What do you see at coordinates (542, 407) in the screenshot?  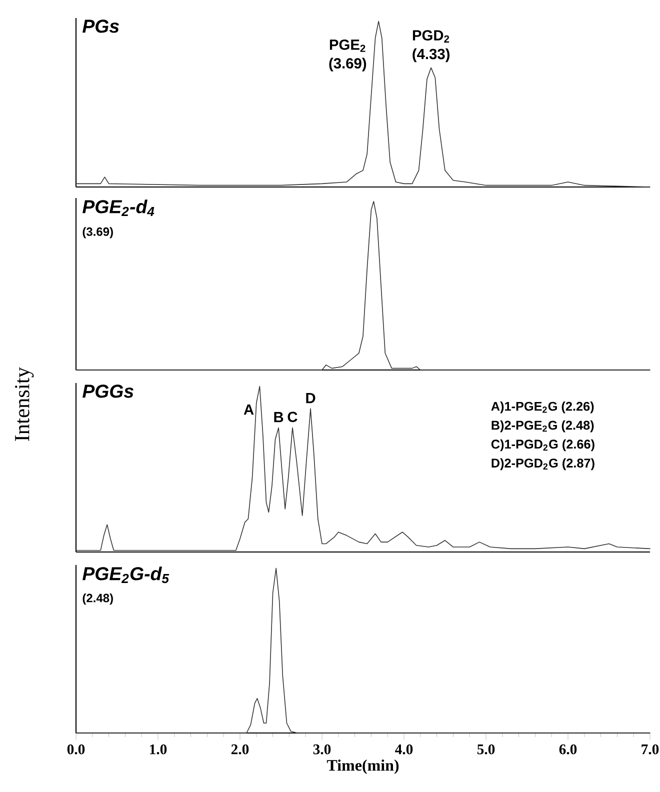 I see `annotation: A)1-PGE$_{2}$G (2.26)` at bounding box center [542, 407].